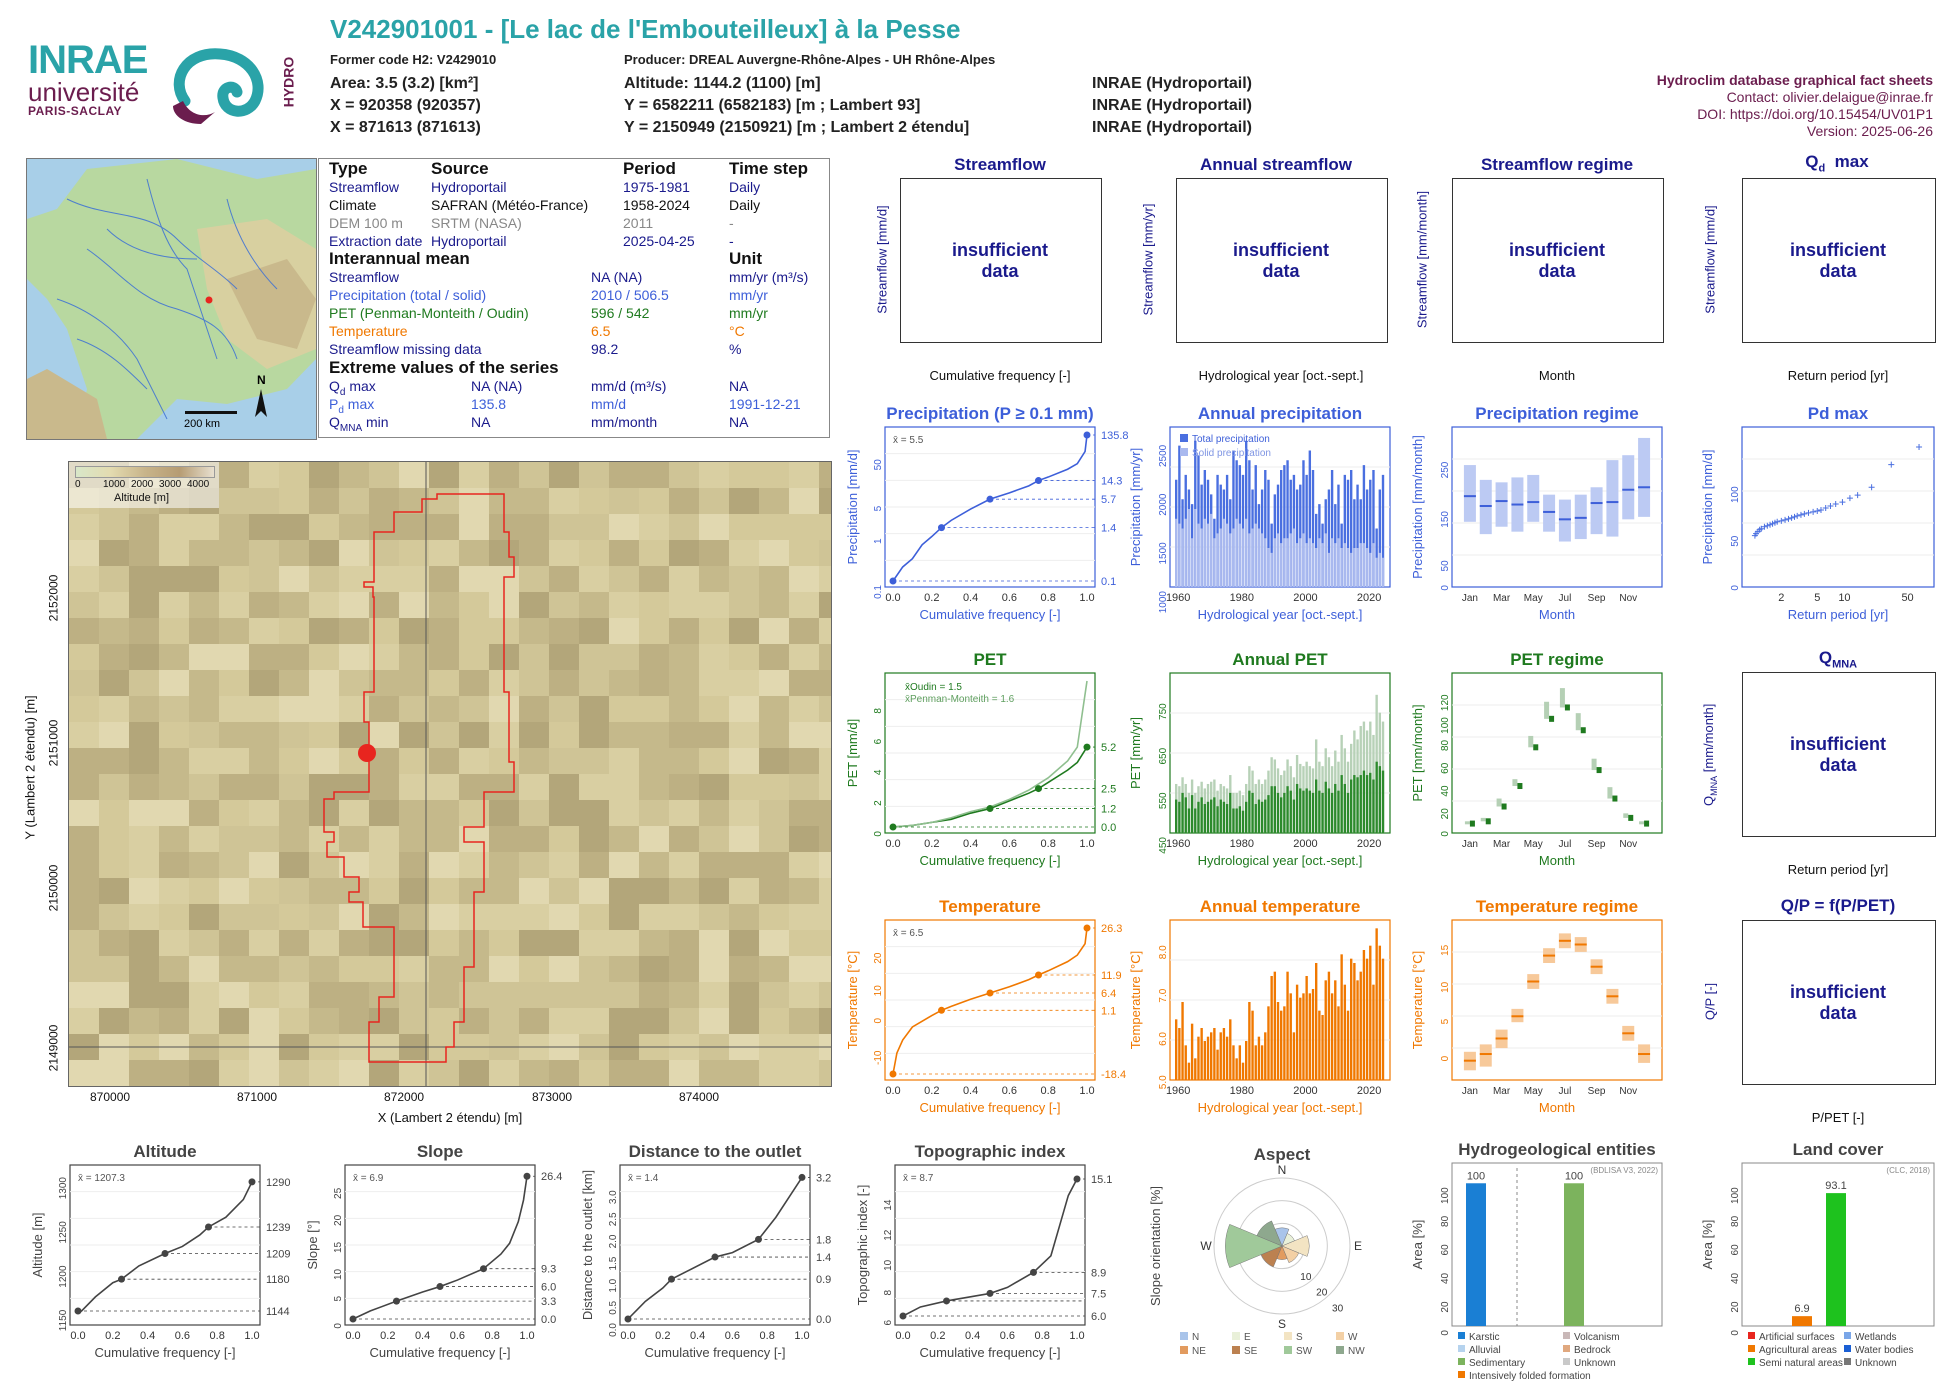 The height and width of the screenshot is (1386, 1960). Describe the element at coordinates (1735, 1250) in the screenshot. I see `landcover-ytick: 60` at that location.